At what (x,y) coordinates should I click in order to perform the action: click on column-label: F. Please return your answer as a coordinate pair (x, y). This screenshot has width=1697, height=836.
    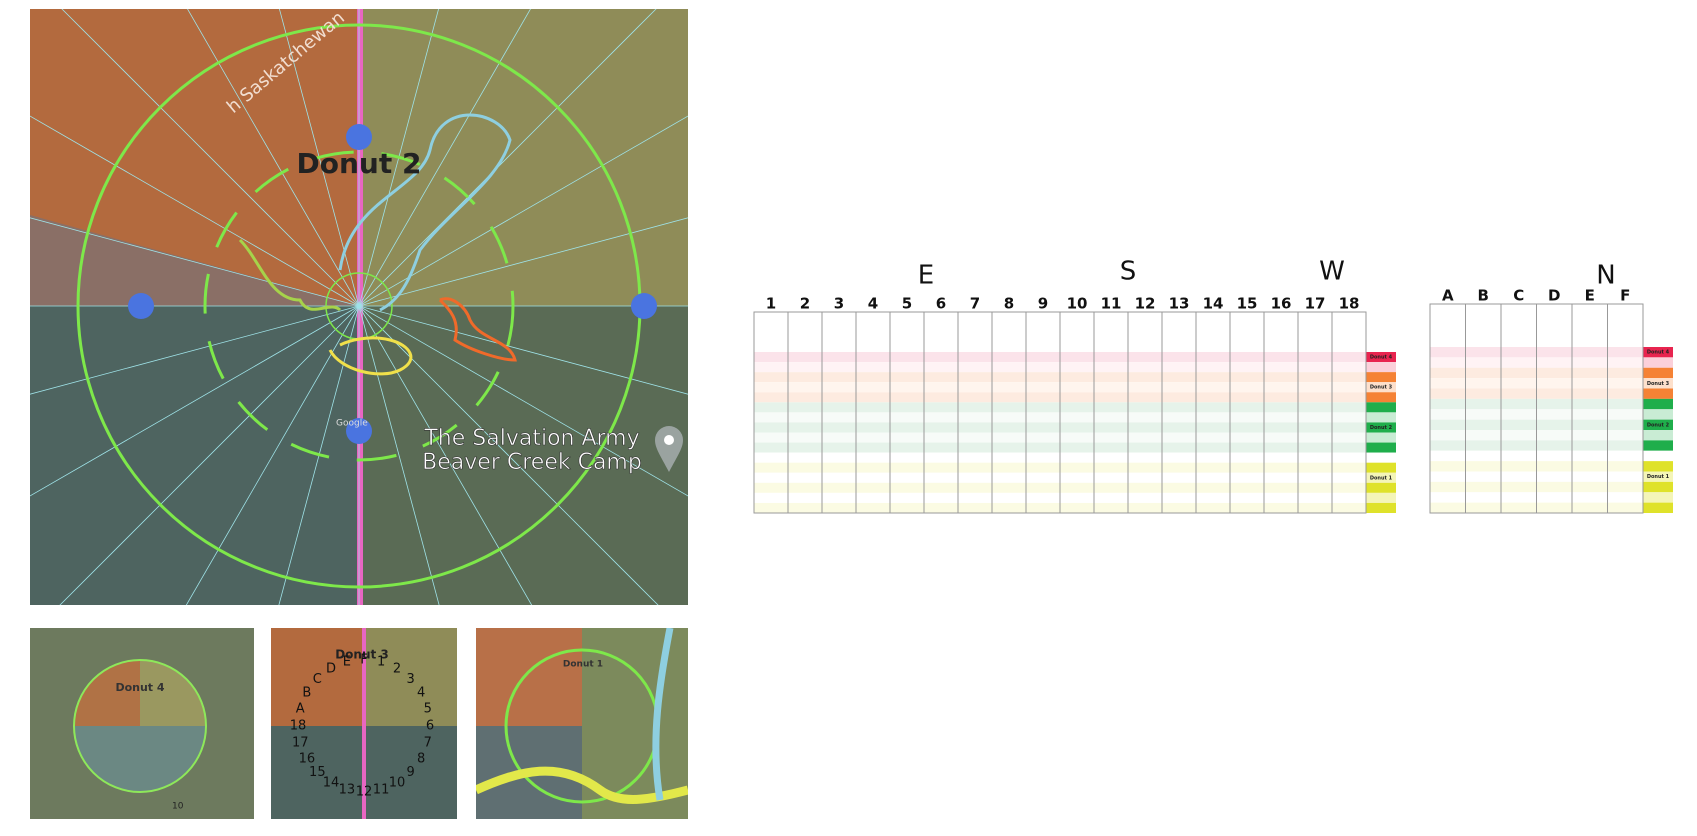
    Looking at the image, I should click on (1625, 296).